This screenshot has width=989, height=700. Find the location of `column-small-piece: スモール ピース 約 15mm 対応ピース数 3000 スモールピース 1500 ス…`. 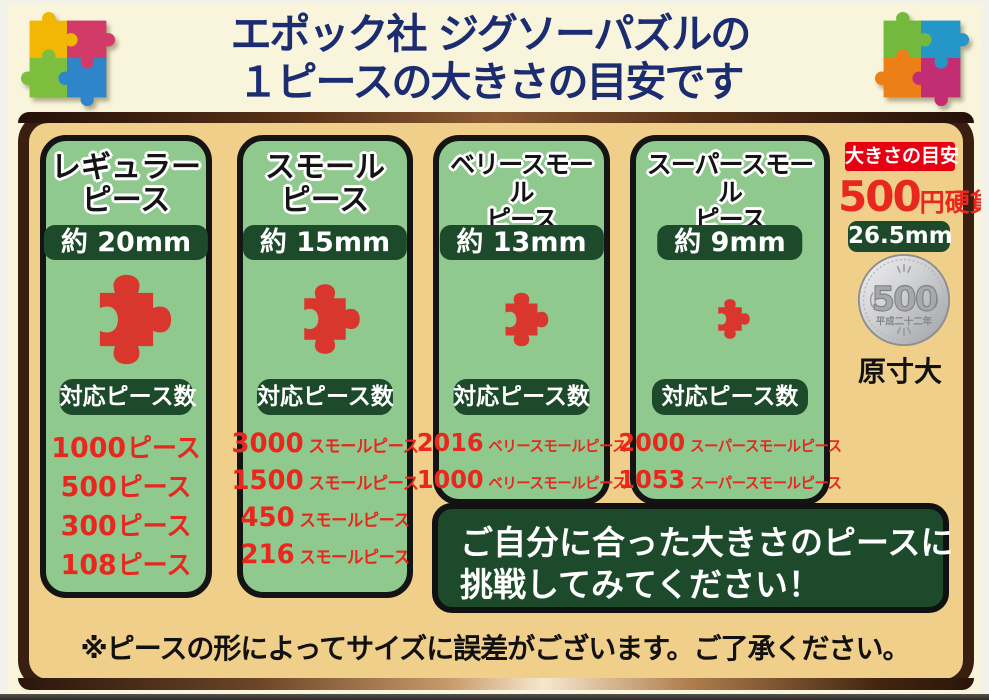

column-small-piece: スモール ピース 約 15mm 対応ピース数 3000 スモールピース 1500 ス… is located at coordinates (325, 366).